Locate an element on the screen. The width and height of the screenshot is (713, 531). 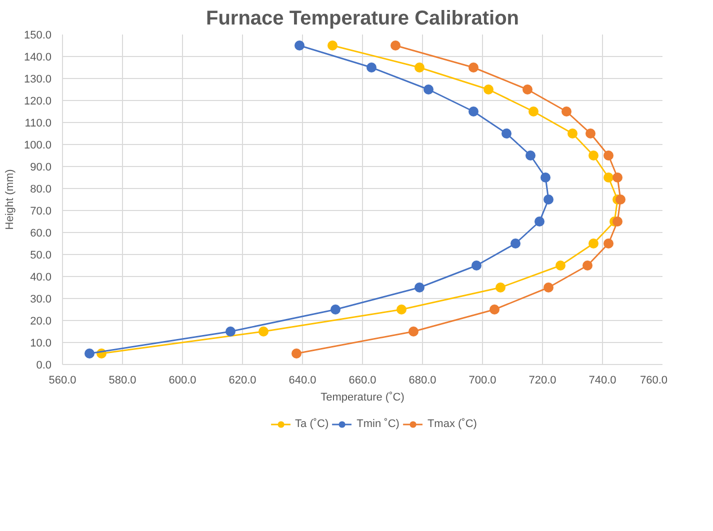
y-tick-label: 20.0 is located at coordinates (41, 322).